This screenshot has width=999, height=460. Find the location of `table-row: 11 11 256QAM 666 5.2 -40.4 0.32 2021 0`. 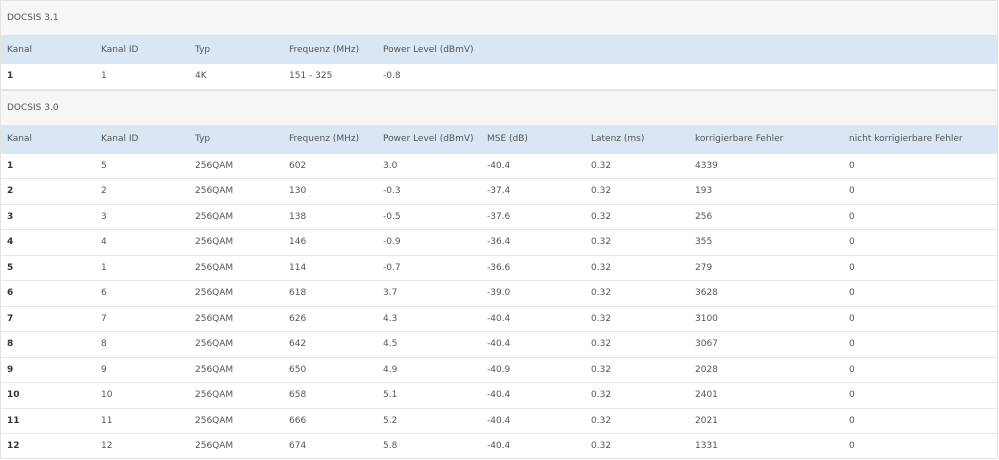

table-row: 11 11 256QAM 666 5.2 -40.4 0.32 2021 0 is located at coordinates (499, 421).